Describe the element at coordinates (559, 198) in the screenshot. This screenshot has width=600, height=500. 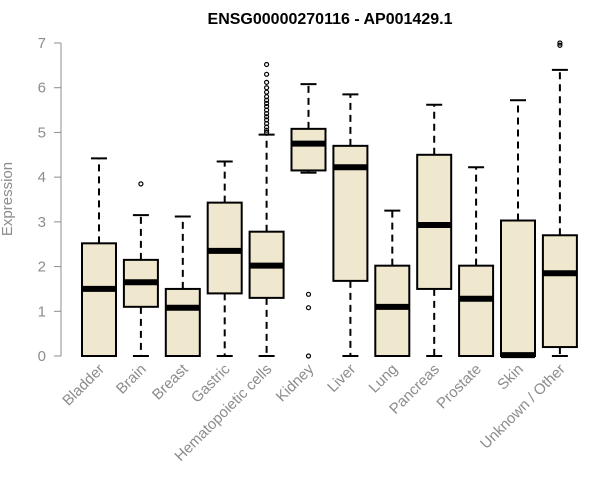
I see `box-unknown-other` at that location.